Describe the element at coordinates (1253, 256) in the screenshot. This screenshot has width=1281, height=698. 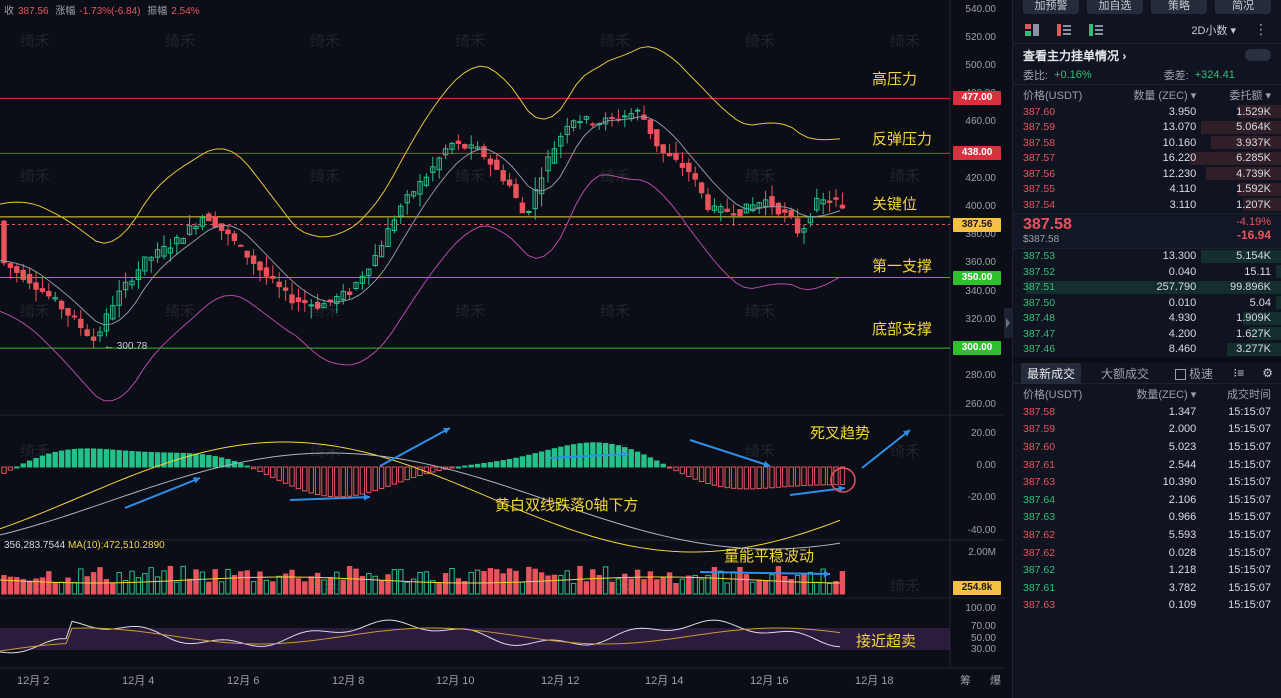
I see `order-total: 5.154K` at that location.